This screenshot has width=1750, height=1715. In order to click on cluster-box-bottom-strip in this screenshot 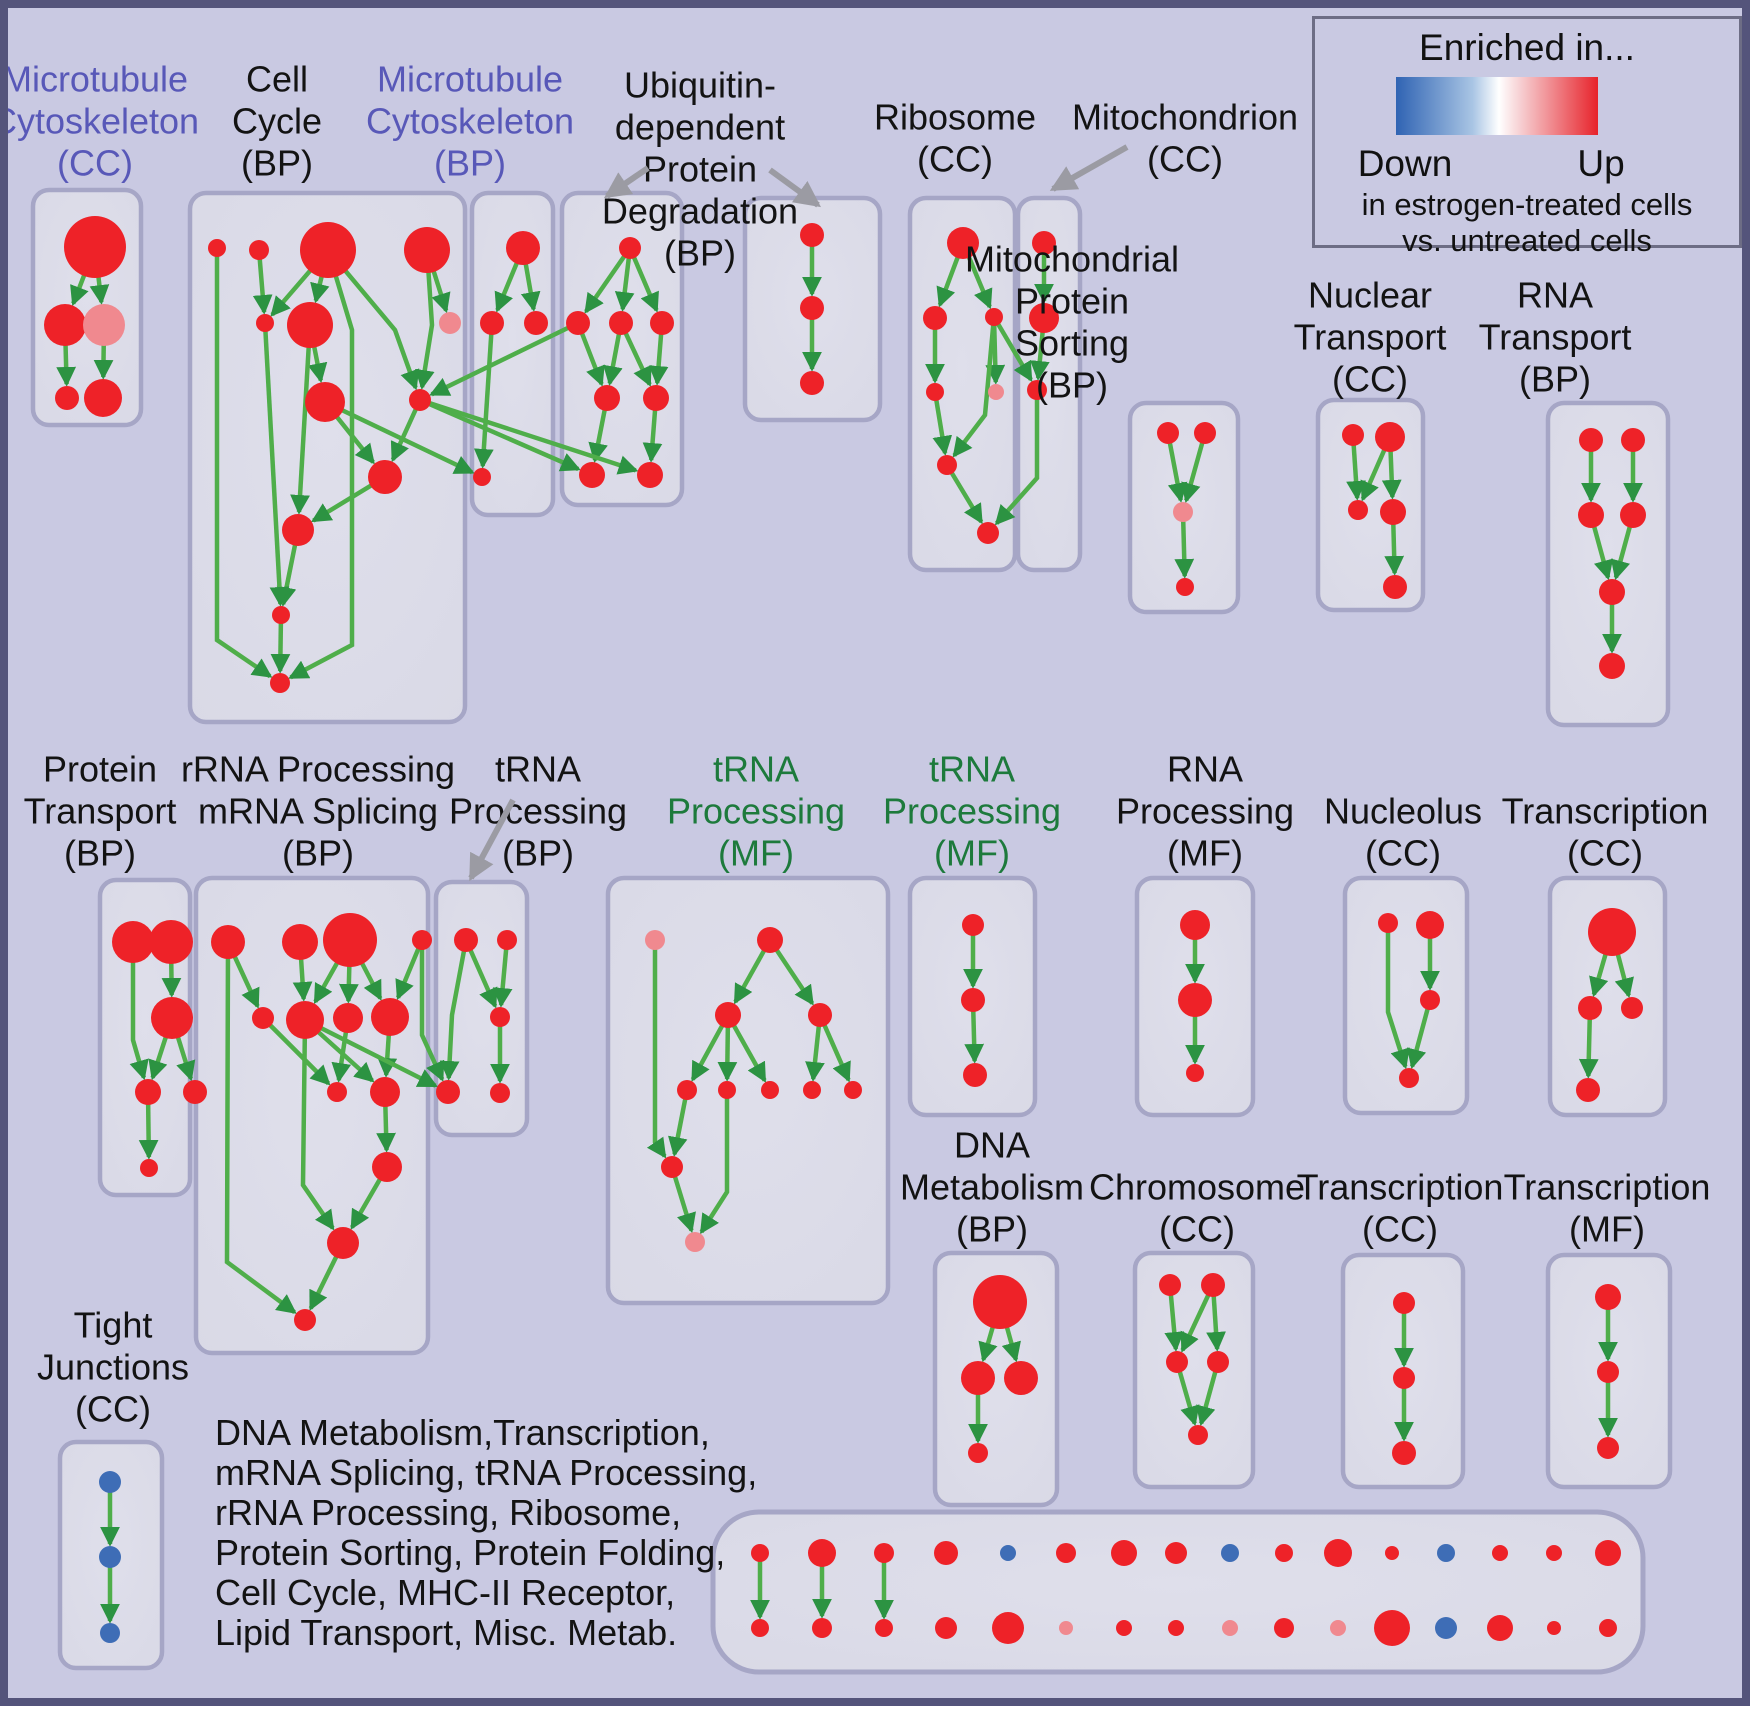, I will do `click(1178, 1592)`.